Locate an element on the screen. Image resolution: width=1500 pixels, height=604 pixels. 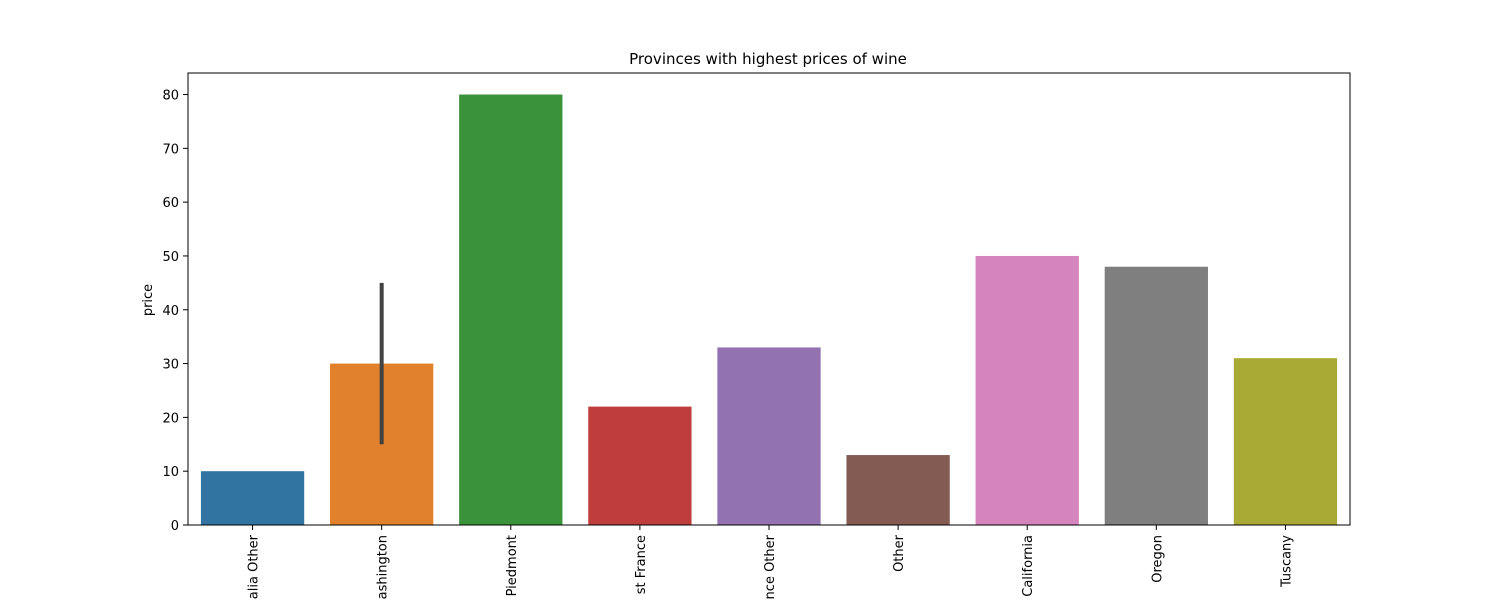
y-tick-label: 80 is located at coordinates (170, 96).